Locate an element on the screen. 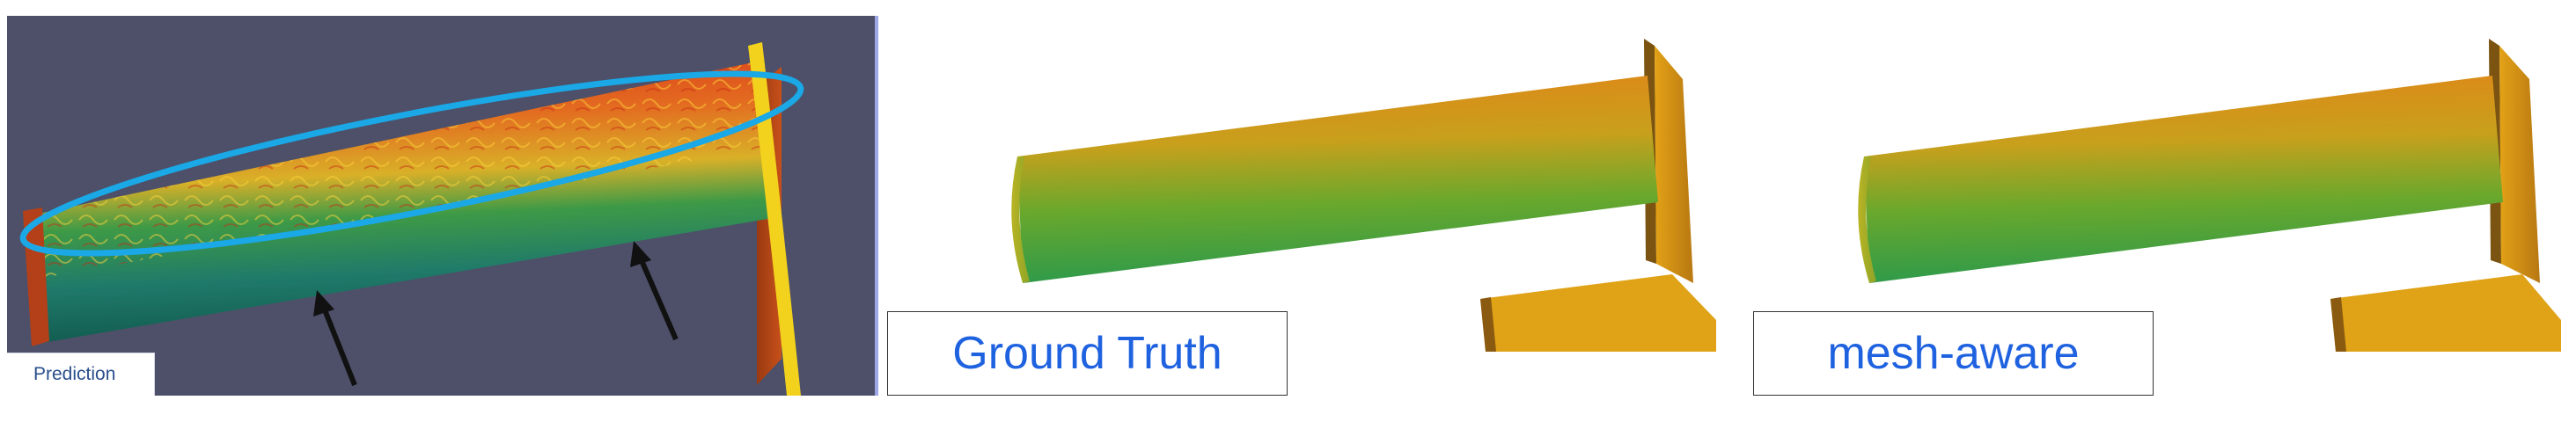 This screenshot has width=2576, height=422. gt-beam-end is located at coordinates (1020, 219).